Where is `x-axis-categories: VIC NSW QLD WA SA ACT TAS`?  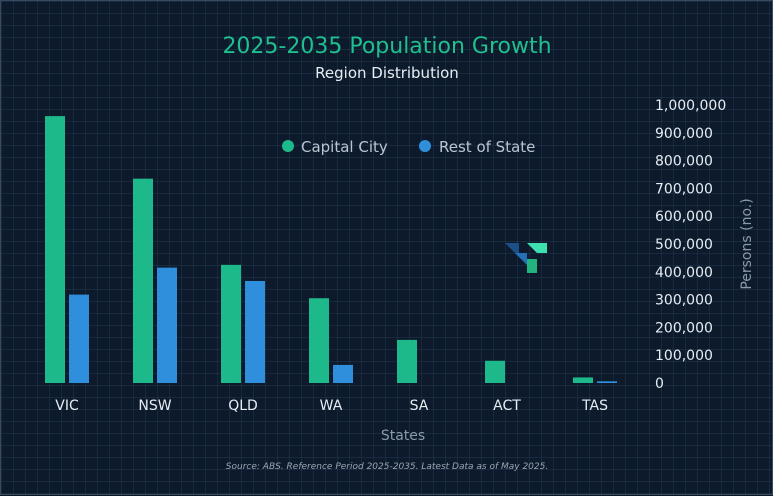 x-axis-categories: VIC NSW QLD WA SA ACT TAS is located at coordinates (331, 406).